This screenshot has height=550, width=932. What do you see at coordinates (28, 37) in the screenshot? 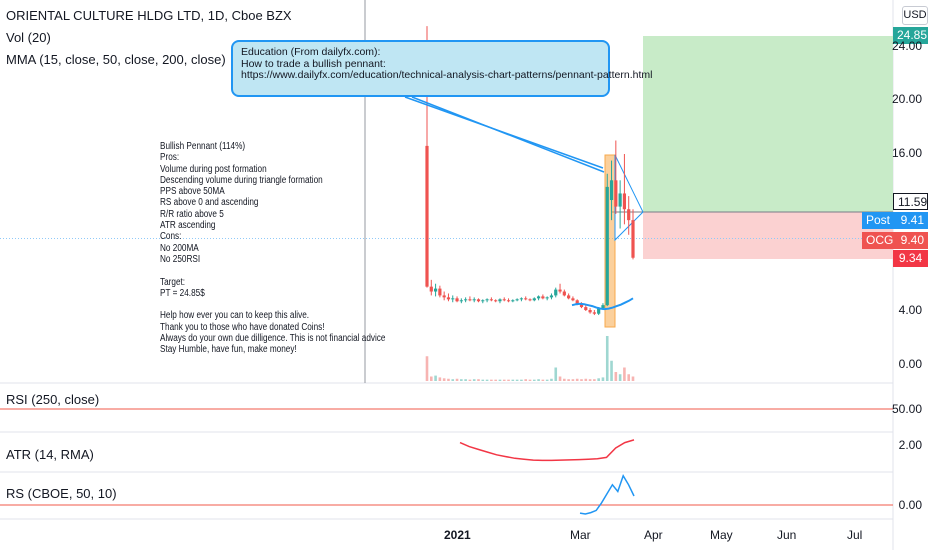
I see `volume-indicator-label: Vol (20)` at bounding box center [28, 37].